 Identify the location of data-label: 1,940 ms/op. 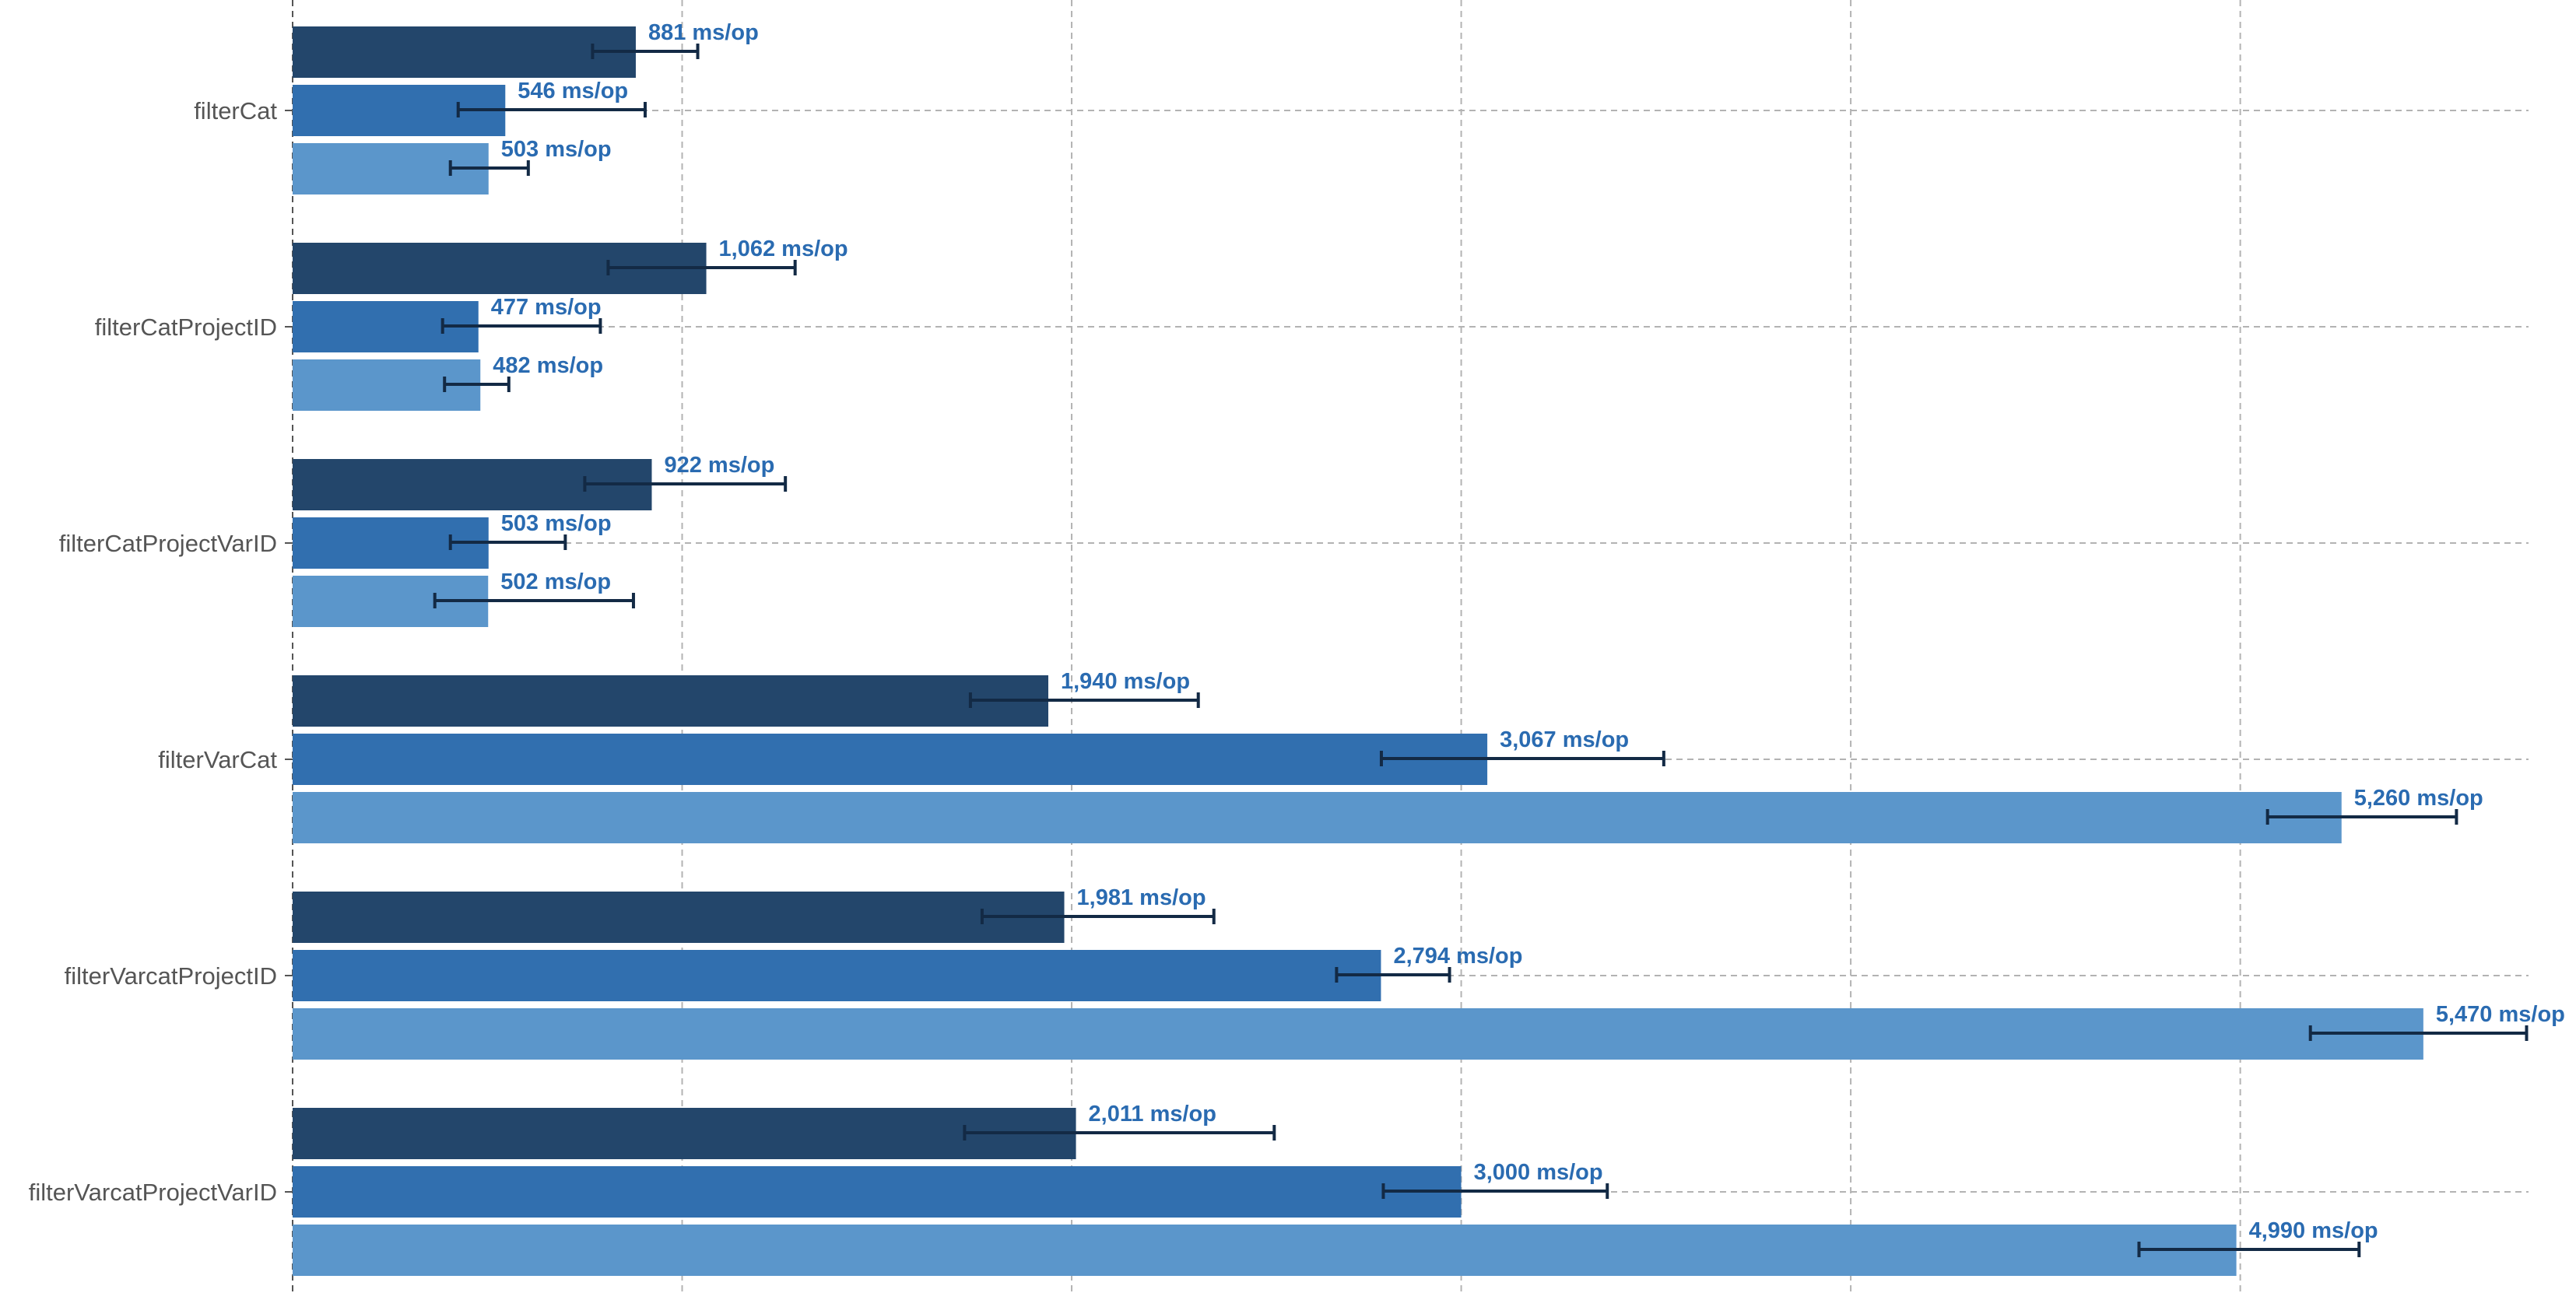
(1126, 681).